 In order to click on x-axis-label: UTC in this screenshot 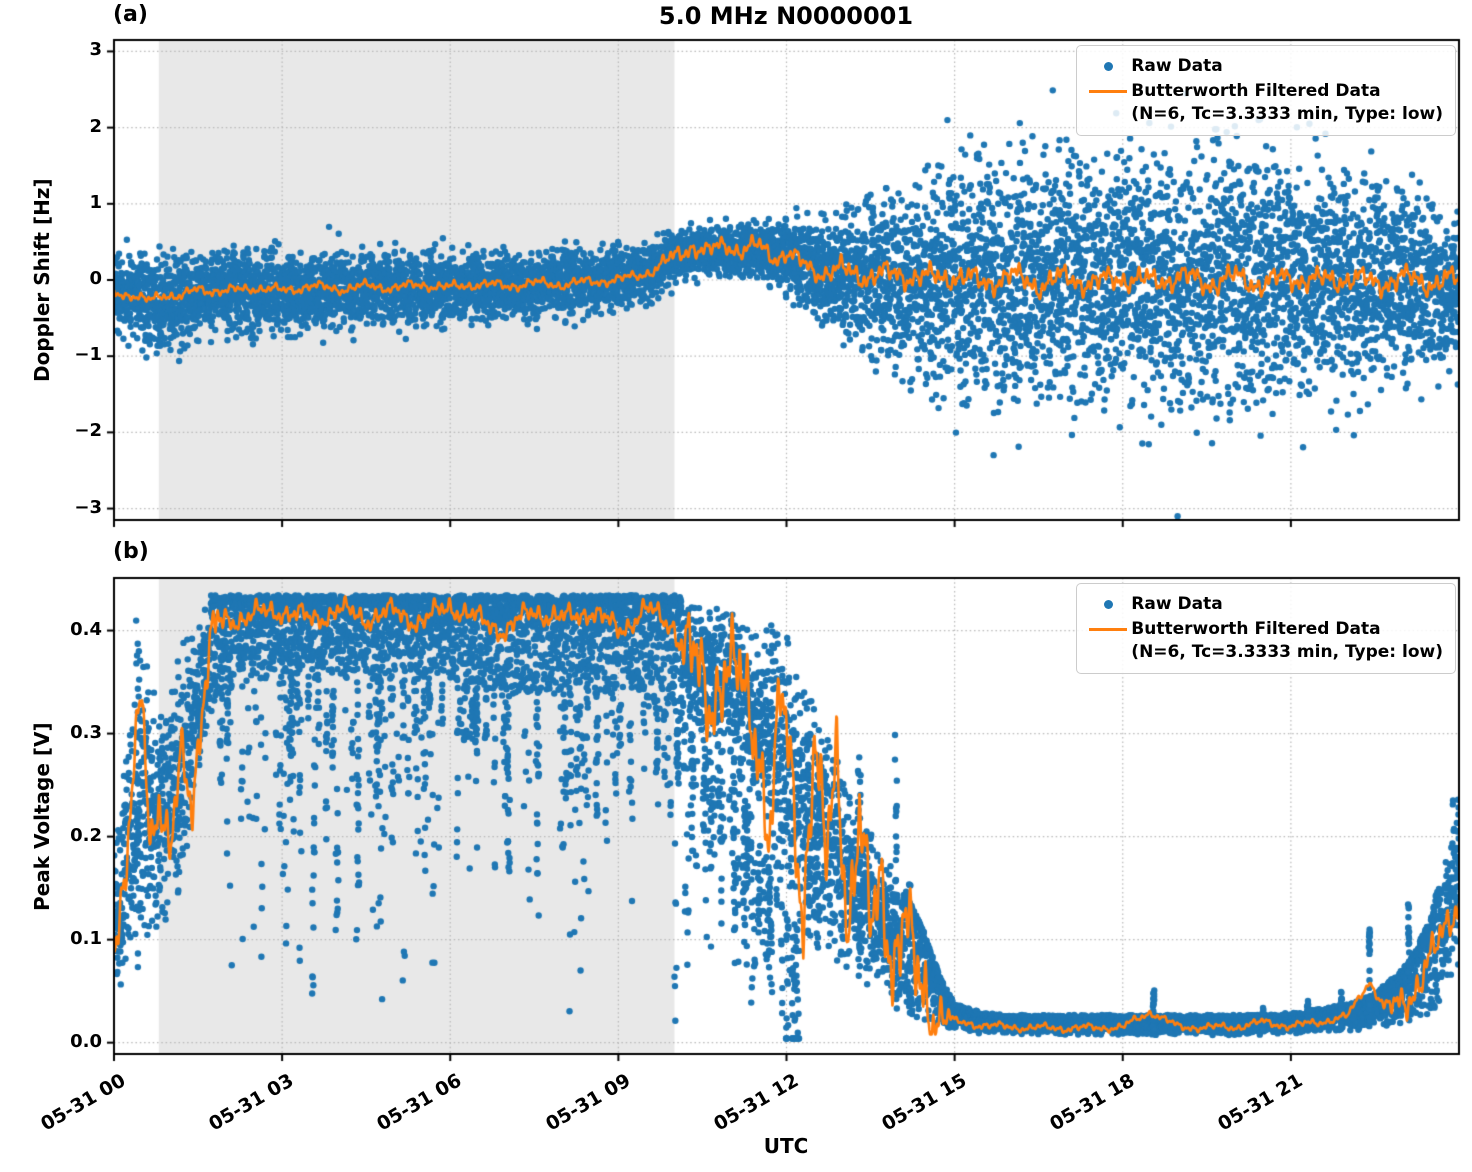, I will do `click(786, 1146)`.